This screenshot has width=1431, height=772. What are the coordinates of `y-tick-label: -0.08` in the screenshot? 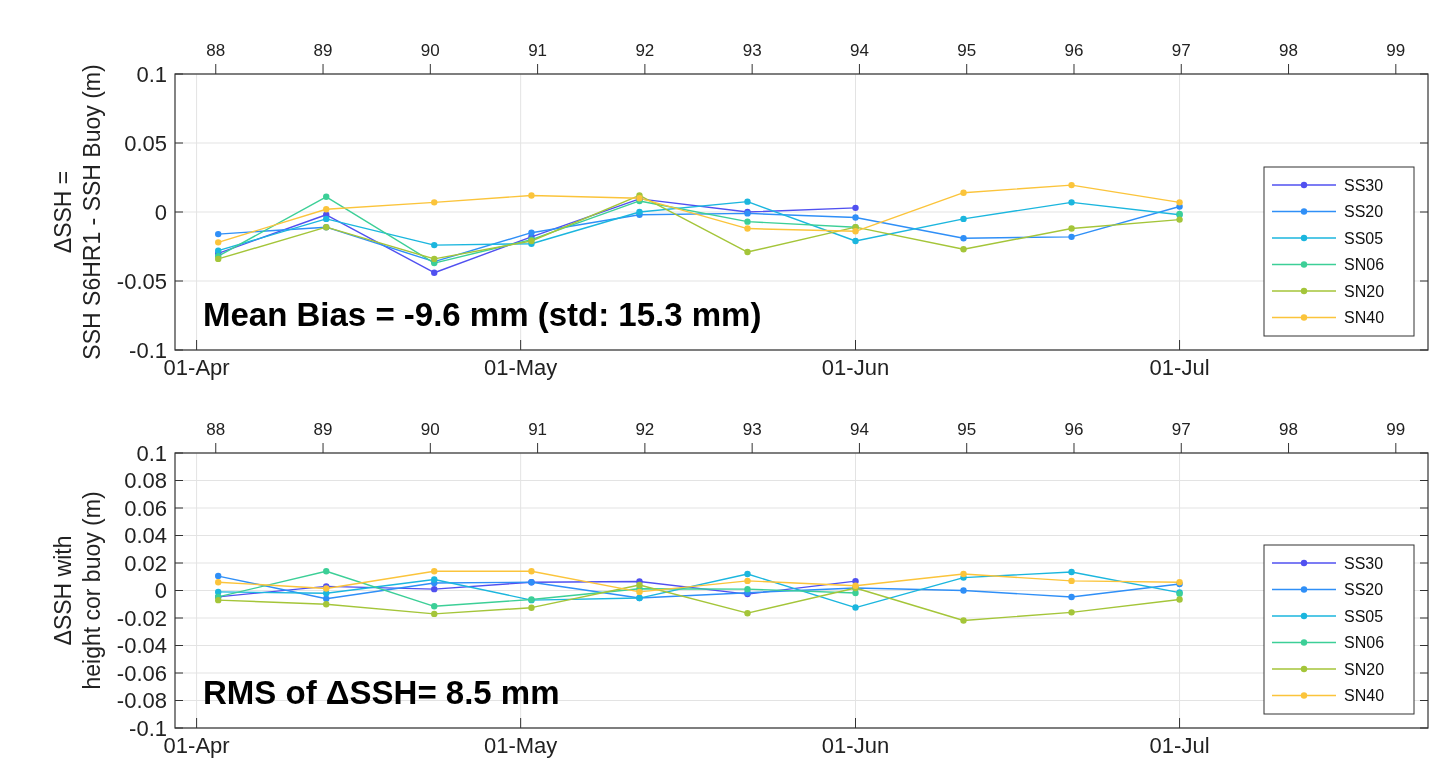 It's located at (141, 701).